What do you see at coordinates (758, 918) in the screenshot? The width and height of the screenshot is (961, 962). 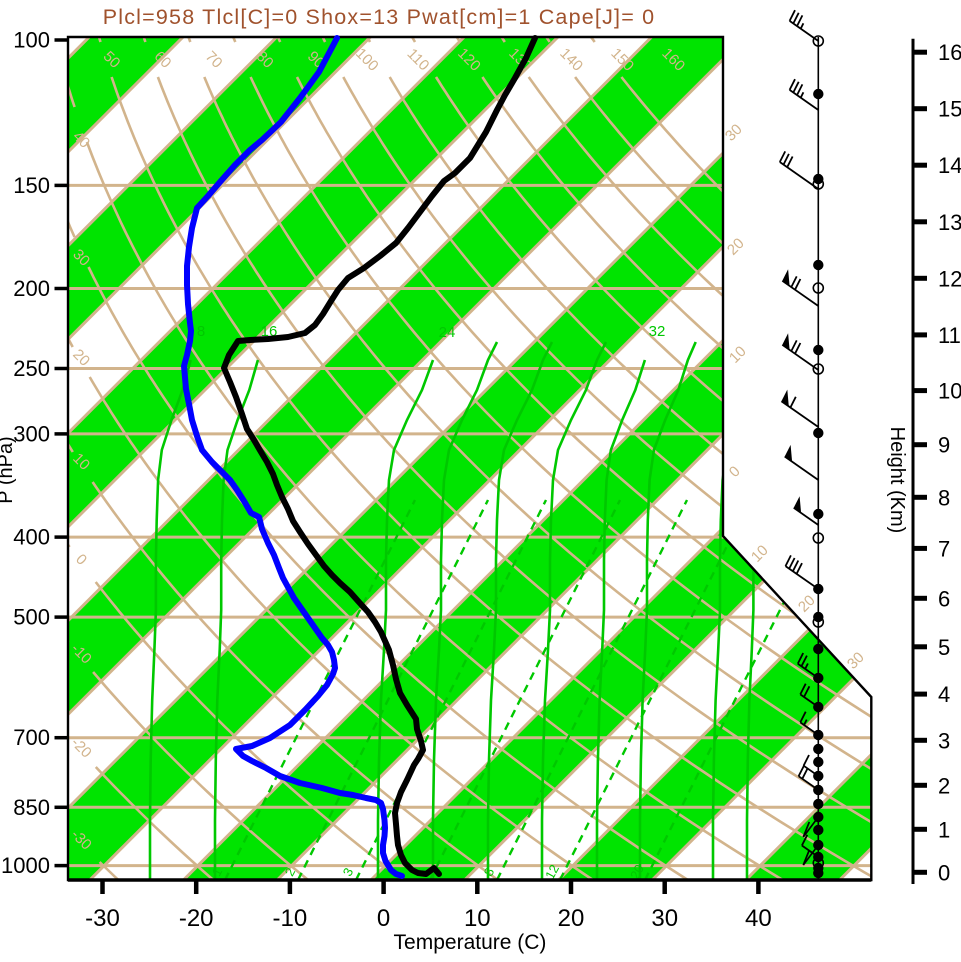 I see `svg-text: 40` at bounding box center [758, 918].